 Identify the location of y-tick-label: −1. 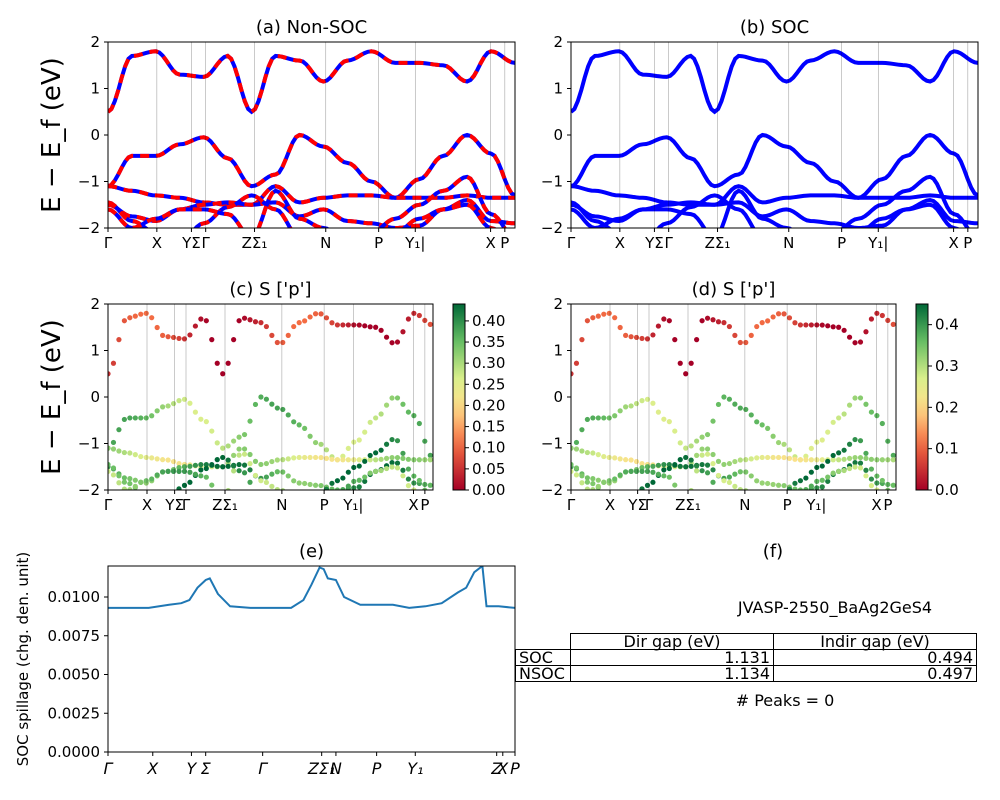
(89, 444).